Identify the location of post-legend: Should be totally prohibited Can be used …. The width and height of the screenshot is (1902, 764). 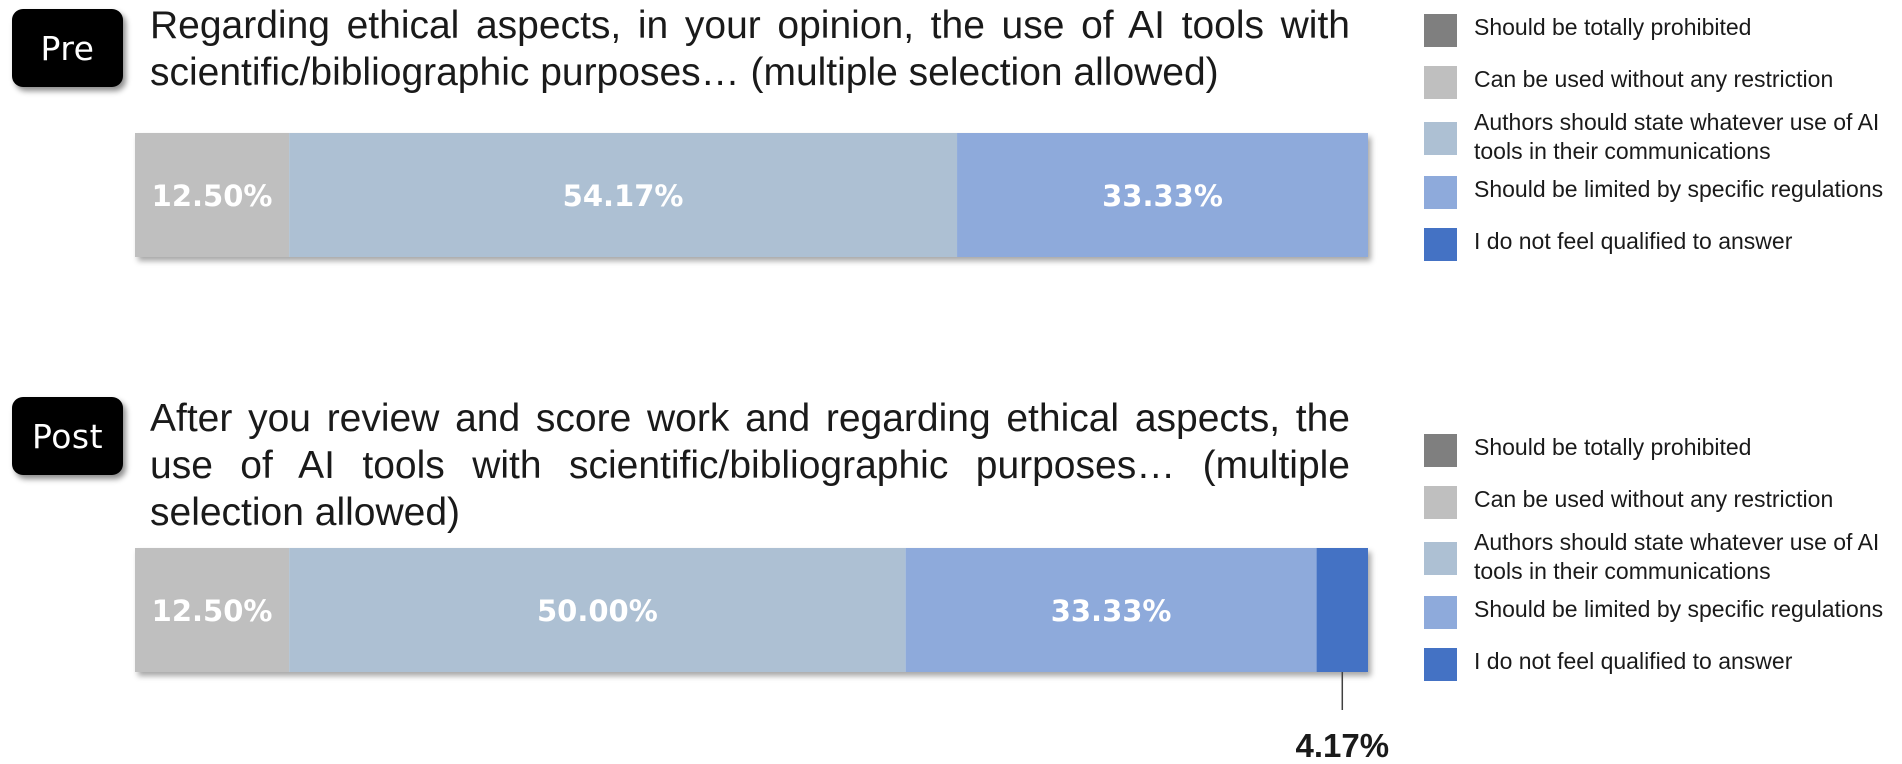
(1659, 565).